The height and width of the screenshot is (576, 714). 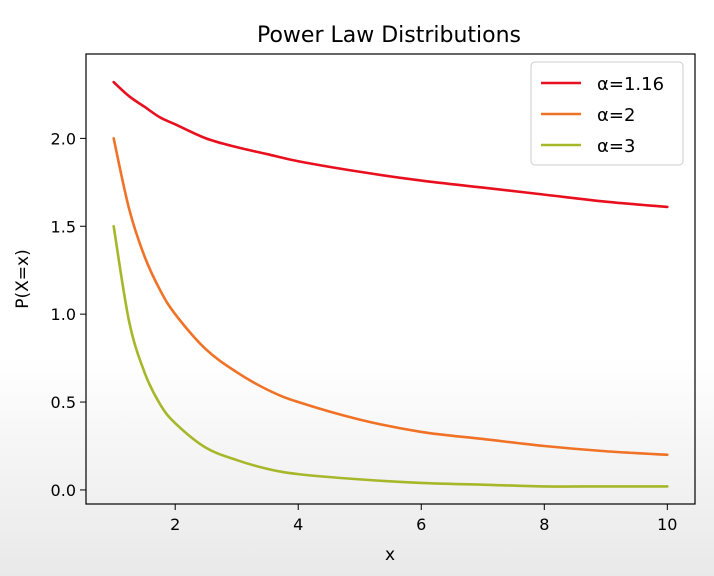 I want to click on legend-label-2: α=2, so click(x=616, y=115).